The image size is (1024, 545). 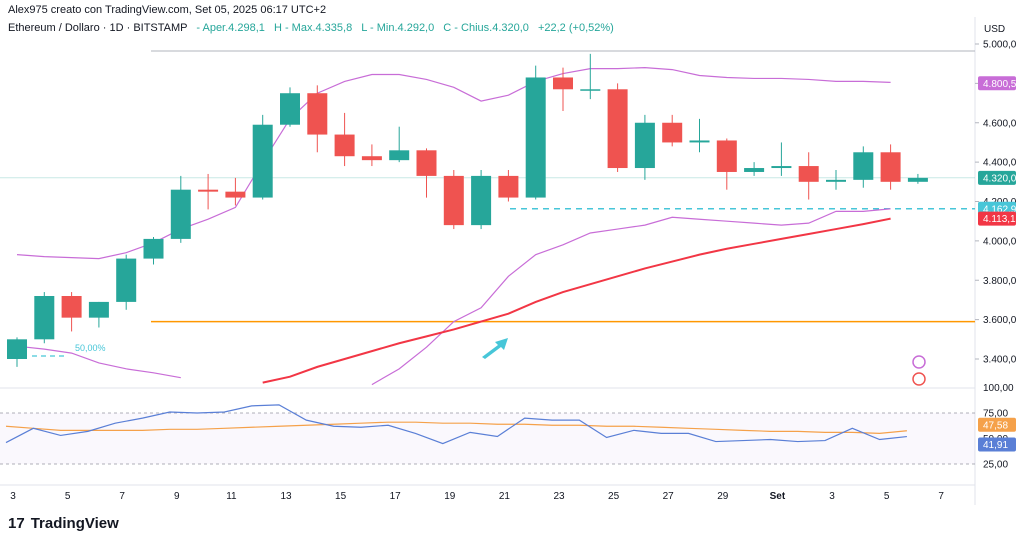 I want to click on change-value: +22,2 (+0,52%), so click(x=575, y=28).